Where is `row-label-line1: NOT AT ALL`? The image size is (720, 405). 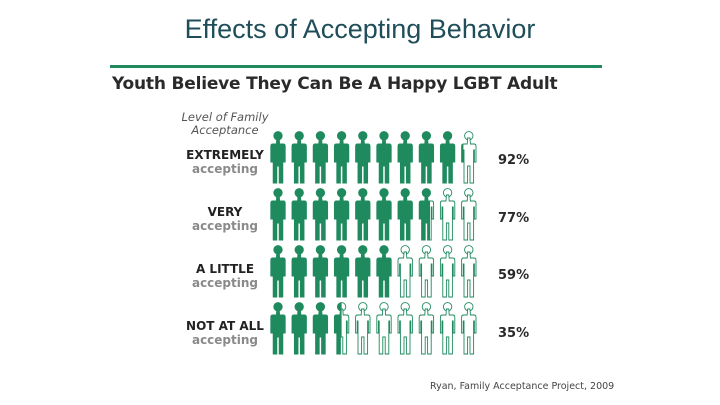
row-label-line1: NOT AT ALL is located at coordinates (225, 326).